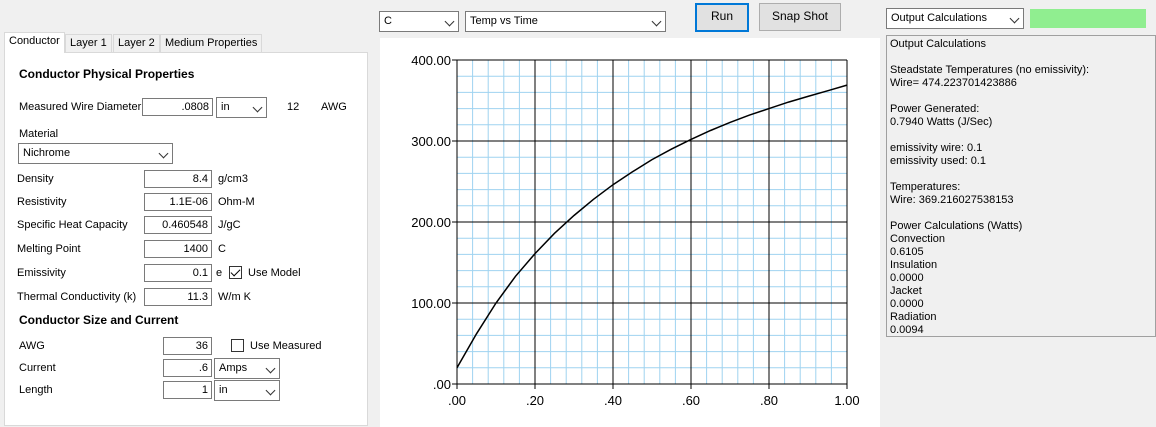 The width and height of the screenshot is (1156, 427). I want to click on output-line: Convection, so click(918, 239).